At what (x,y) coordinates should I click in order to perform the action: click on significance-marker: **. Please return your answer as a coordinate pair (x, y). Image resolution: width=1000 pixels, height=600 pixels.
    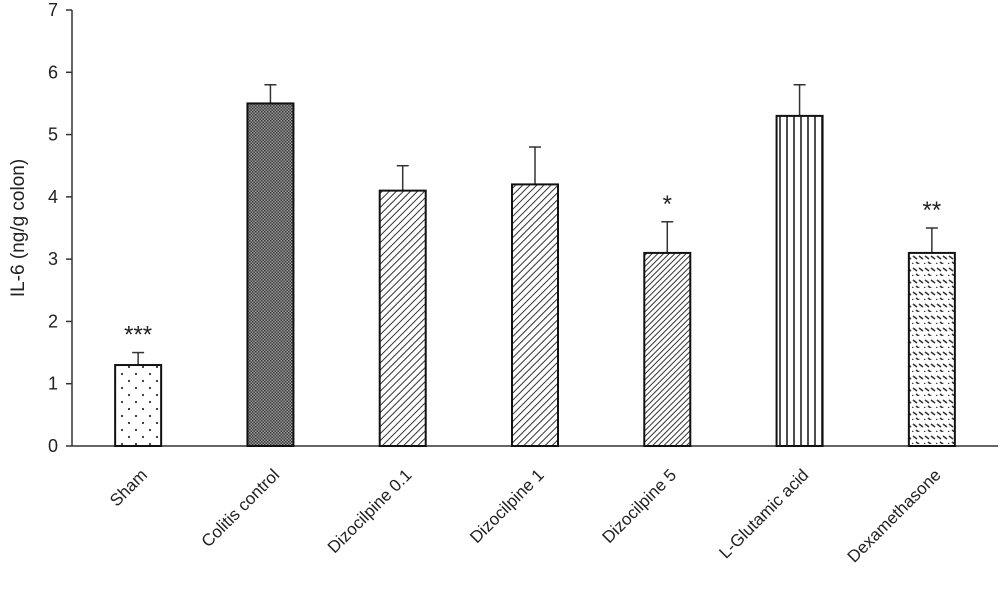
    Looking at the image, I should click on (932, 210).